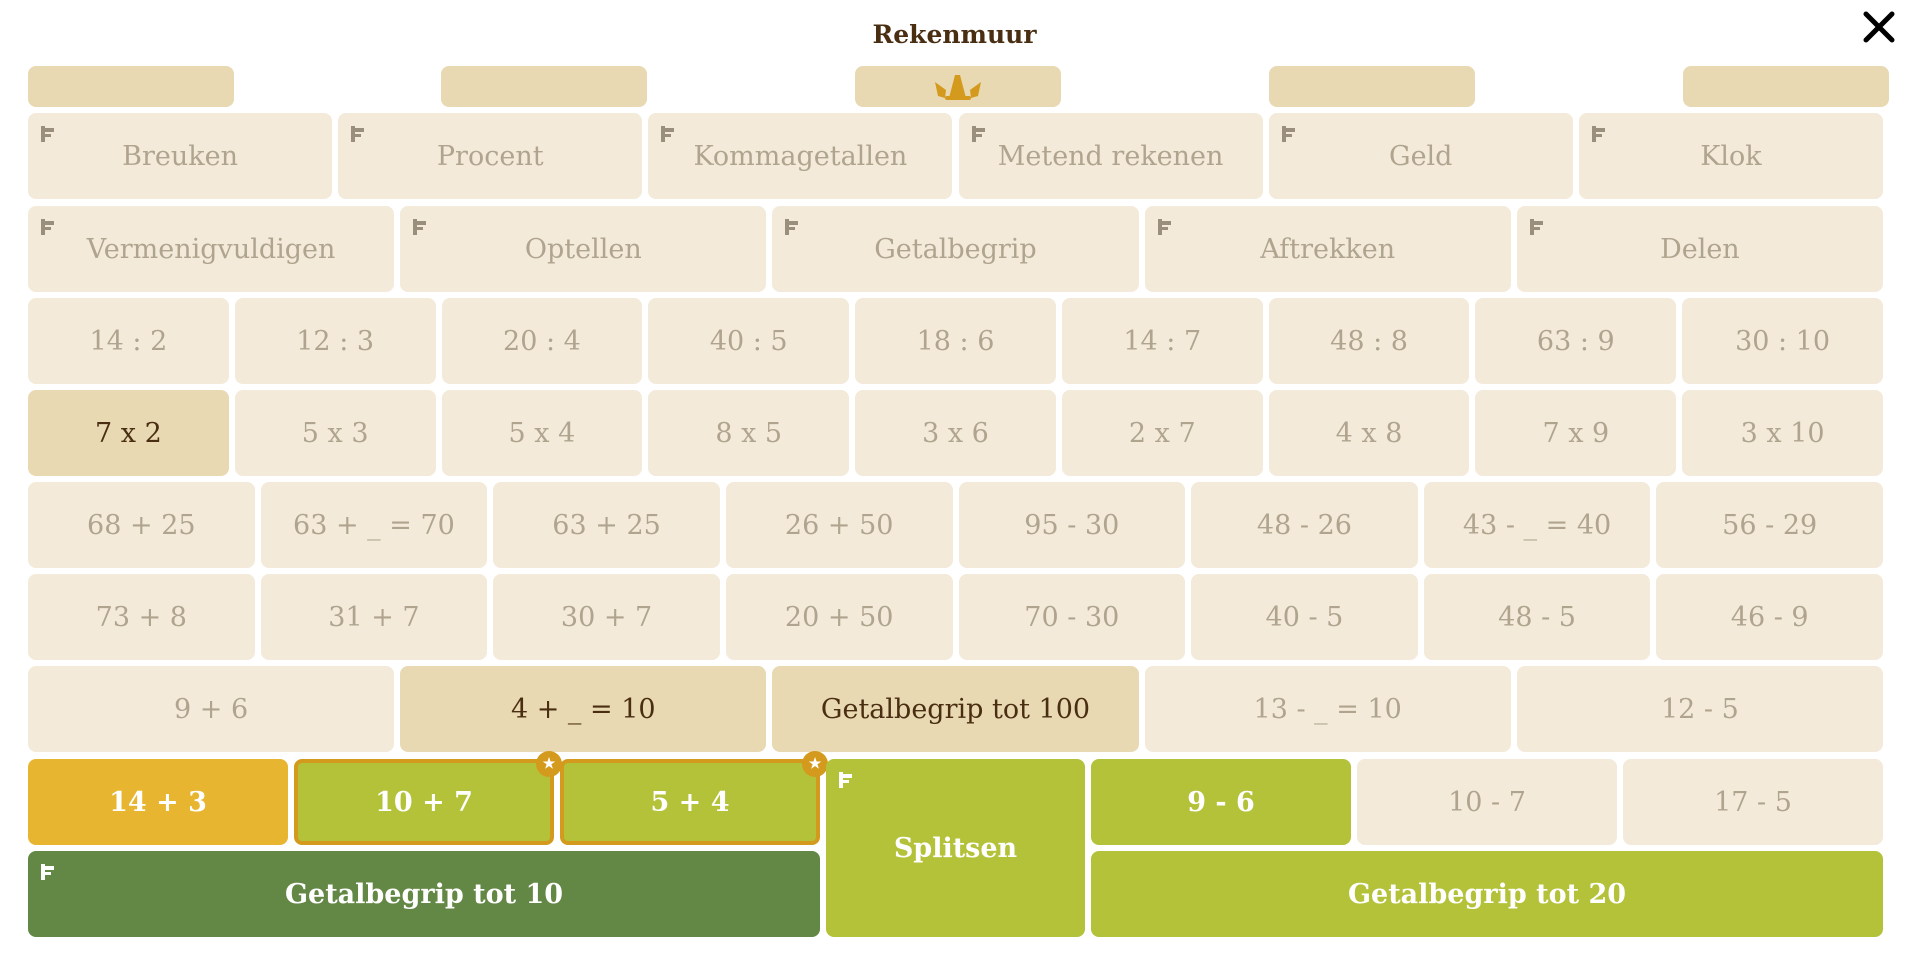  I want to click on wall-tile: 40 : 5, so click(749, 341).